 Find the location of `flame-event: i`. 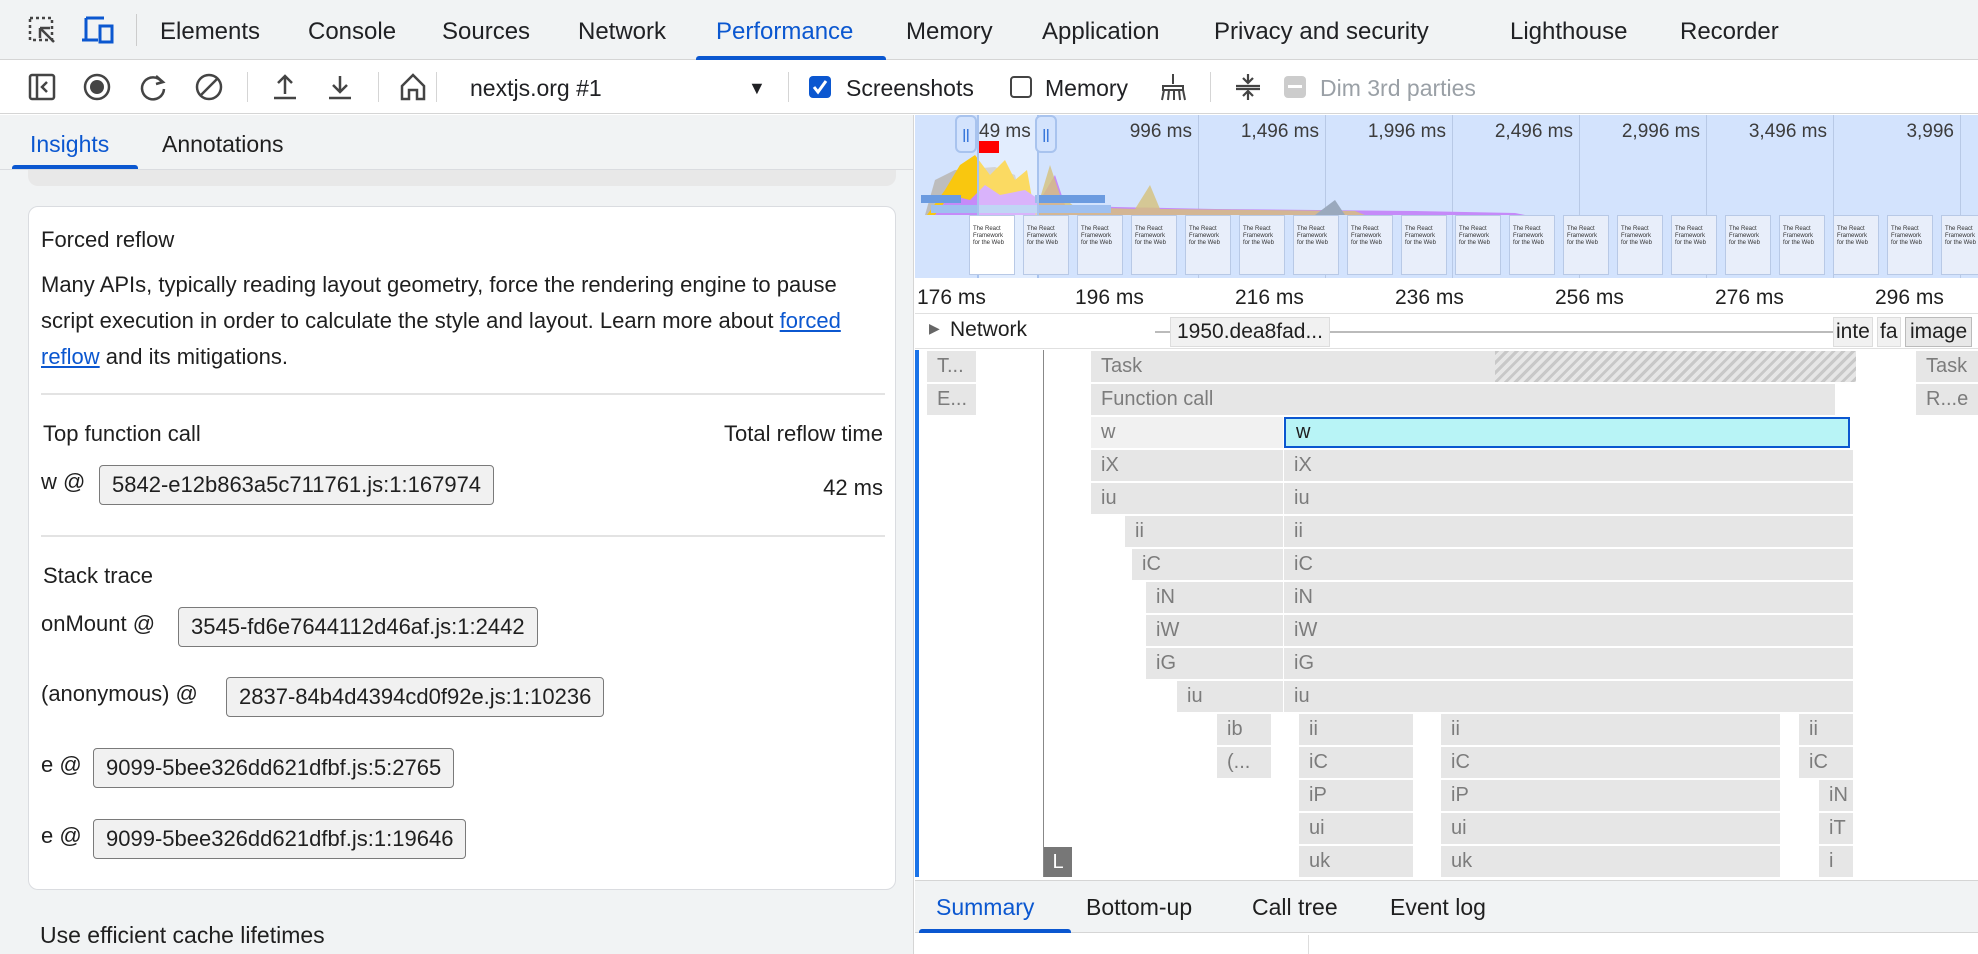

flame-event: i is located at coordinates (1836, 861).